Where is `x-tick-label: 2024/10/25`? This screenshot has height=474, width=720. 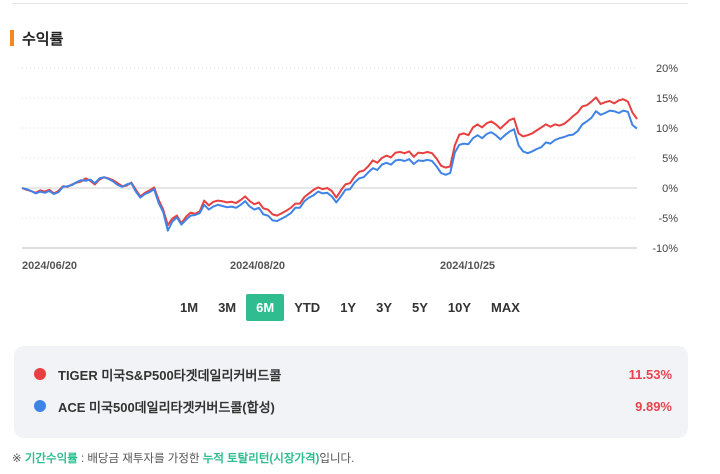 x-tick-label: 2024/10/25 is located at coordinates (467, 266).